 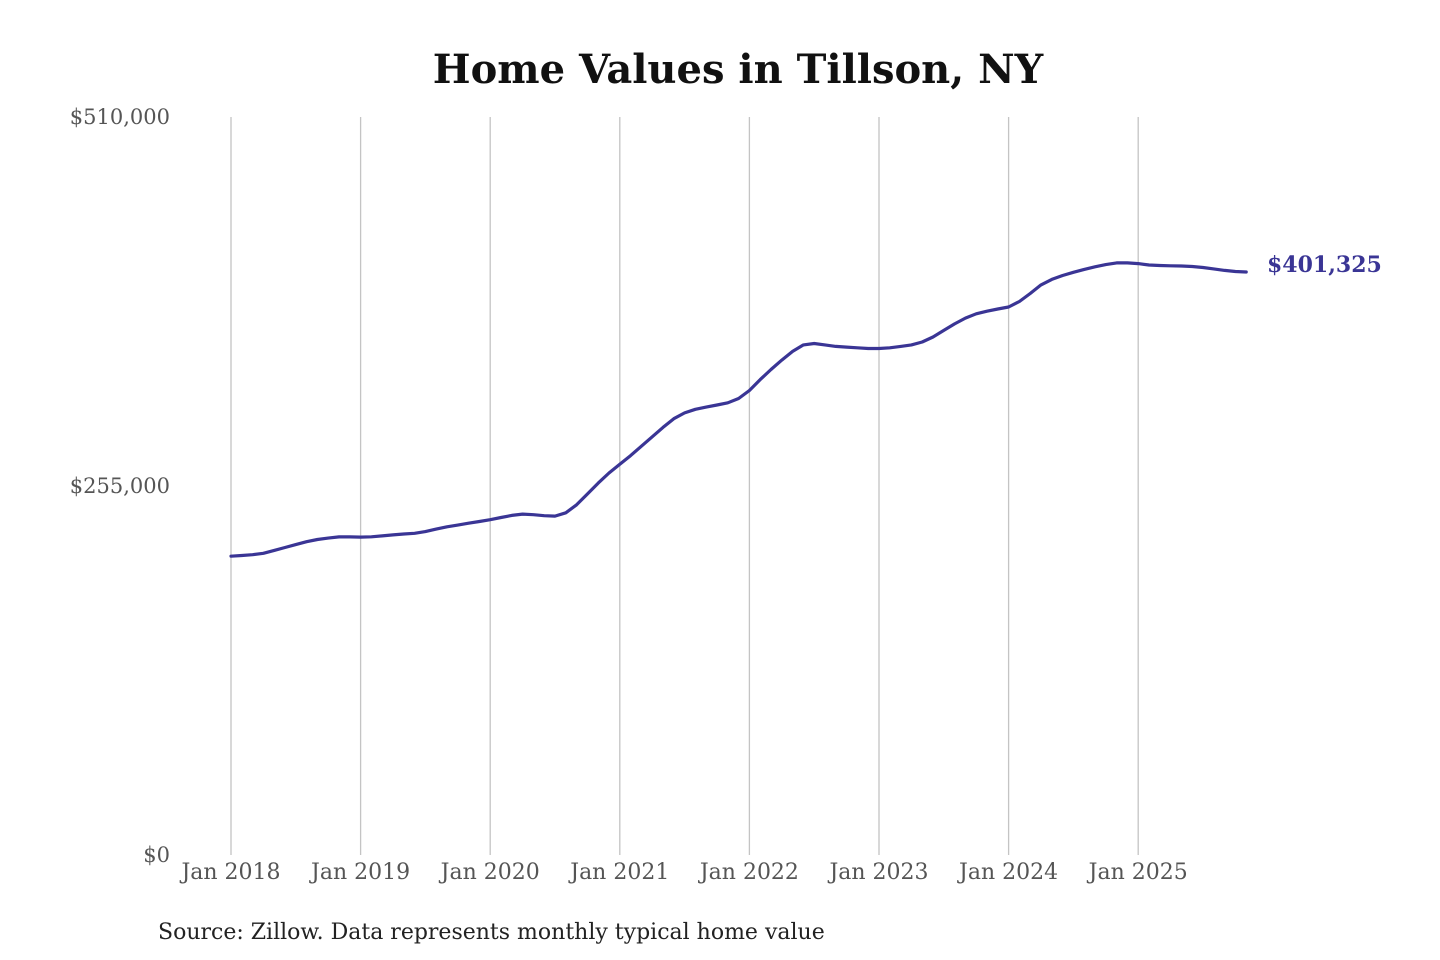 I want to click on y-axis-tick-labels: $510,000 $255,000 $0, so click(x=120, y=486).